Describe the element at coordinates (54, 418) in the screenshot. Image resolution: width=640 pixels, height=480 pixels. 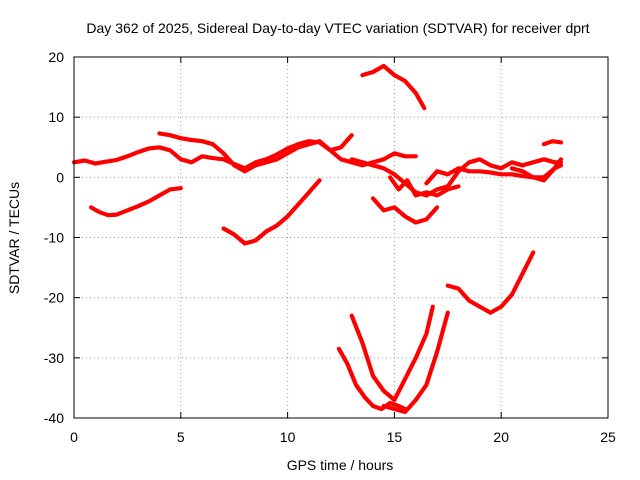
I see `y-tick-label: -40` at that location.